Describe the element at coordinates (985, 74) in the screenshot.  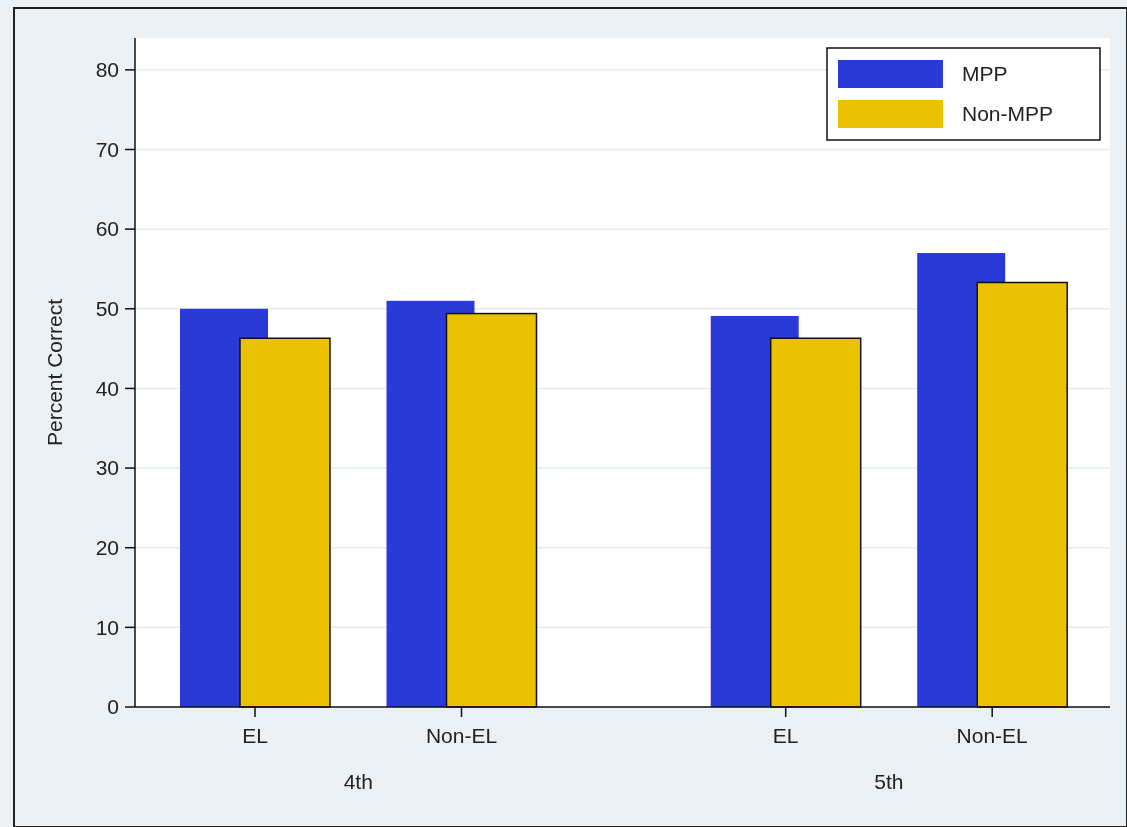
I see `legend-label: MPP` at that location.